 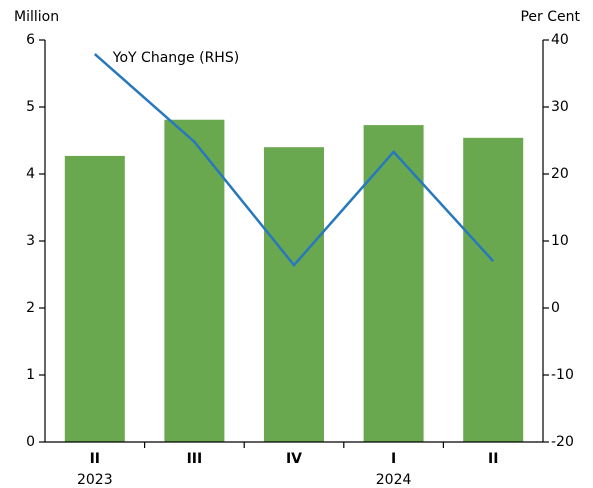 I want to click on y2-tick-label: 0, so click(x=555, y=308).